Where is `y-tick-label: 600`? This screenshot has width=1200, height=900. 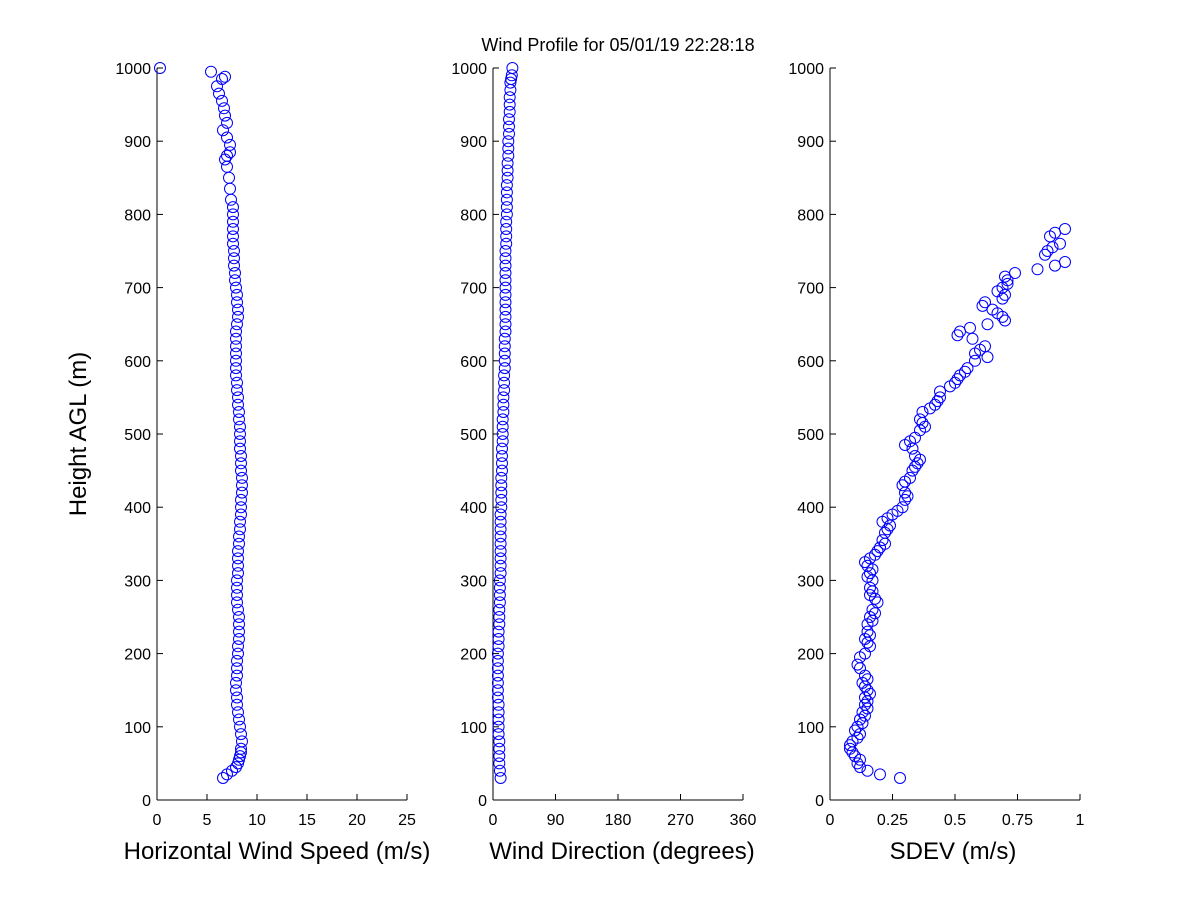
y-tick-label: 600 is located at coordinates (473, 362).